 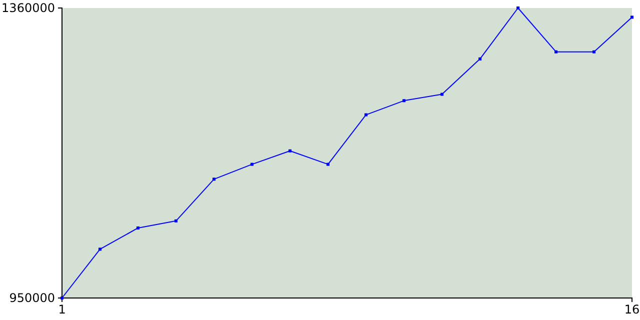 What do you see at coordinates (28, 7) in the screenshot?
I see `y-tick-label: 1360000` at bounding box center [28, 7].